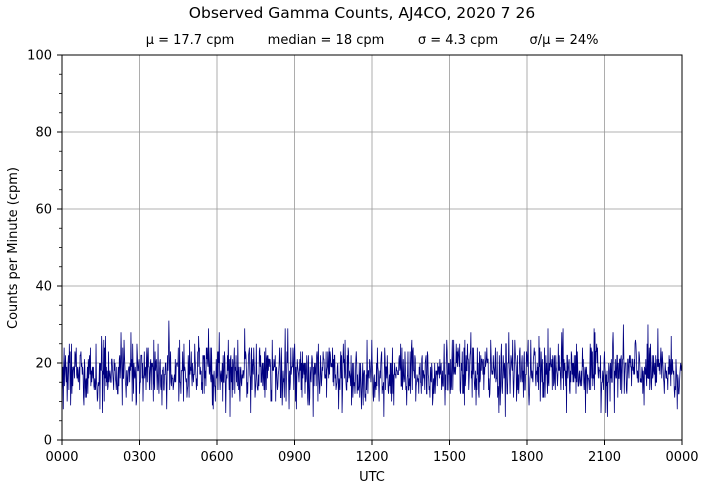  Describe the element at coordinates (43, 287) in the screenshot. I see `y-tick-label: 40` at that location.